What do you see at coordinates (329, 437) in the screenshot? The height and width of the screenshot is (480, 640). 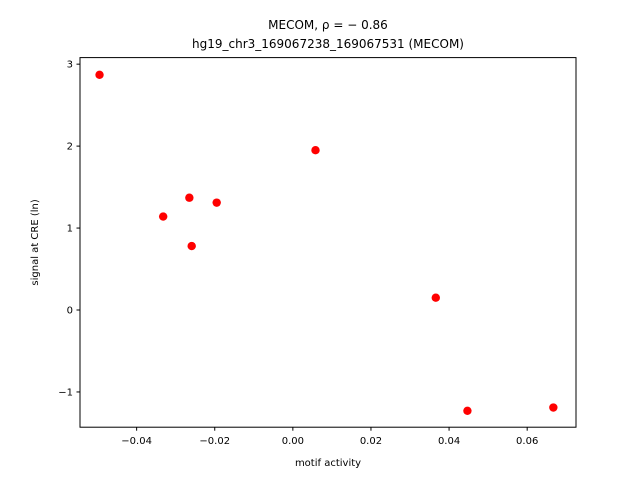 I see `x-axis-ticks: −0.04 −0.02 0.00 0.02 0.04 0.06` at bounding box center [329, 437].